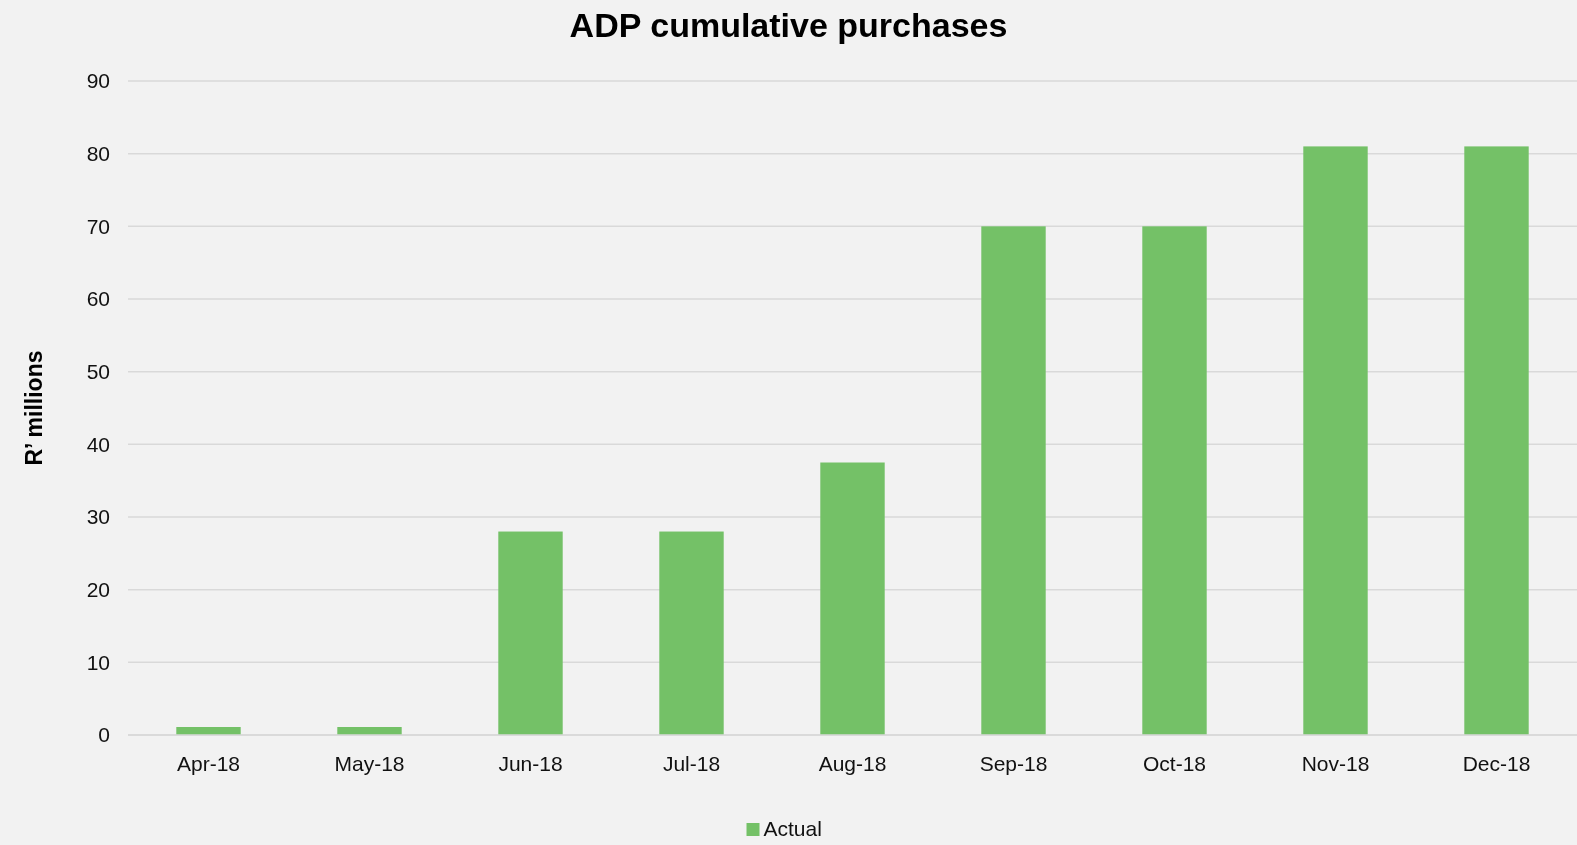 The width and height of the screenshot is (1577, 845). What do you see at coordinates (98, 154) in the screenshot?
I see `y-tick-label: 80` at bounding box center [98, 154].